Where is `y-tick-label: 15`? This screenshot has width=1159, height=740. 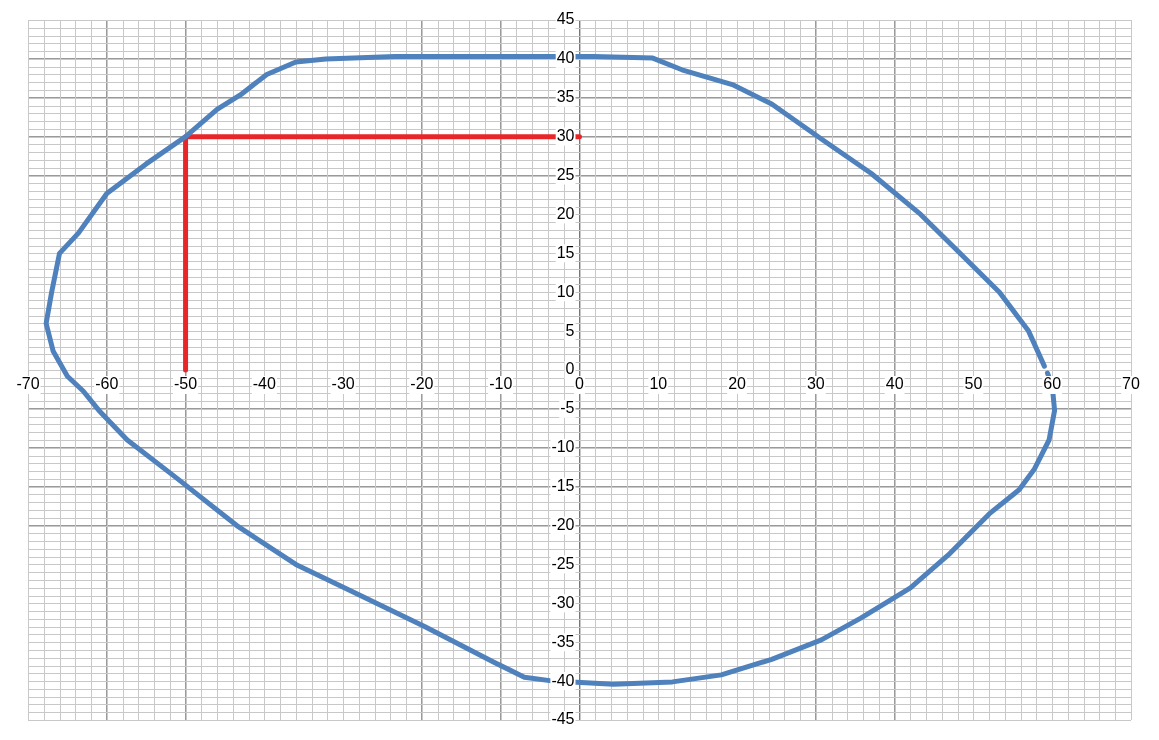
y-tick-label: 15 is located at coordinates (565, 252).